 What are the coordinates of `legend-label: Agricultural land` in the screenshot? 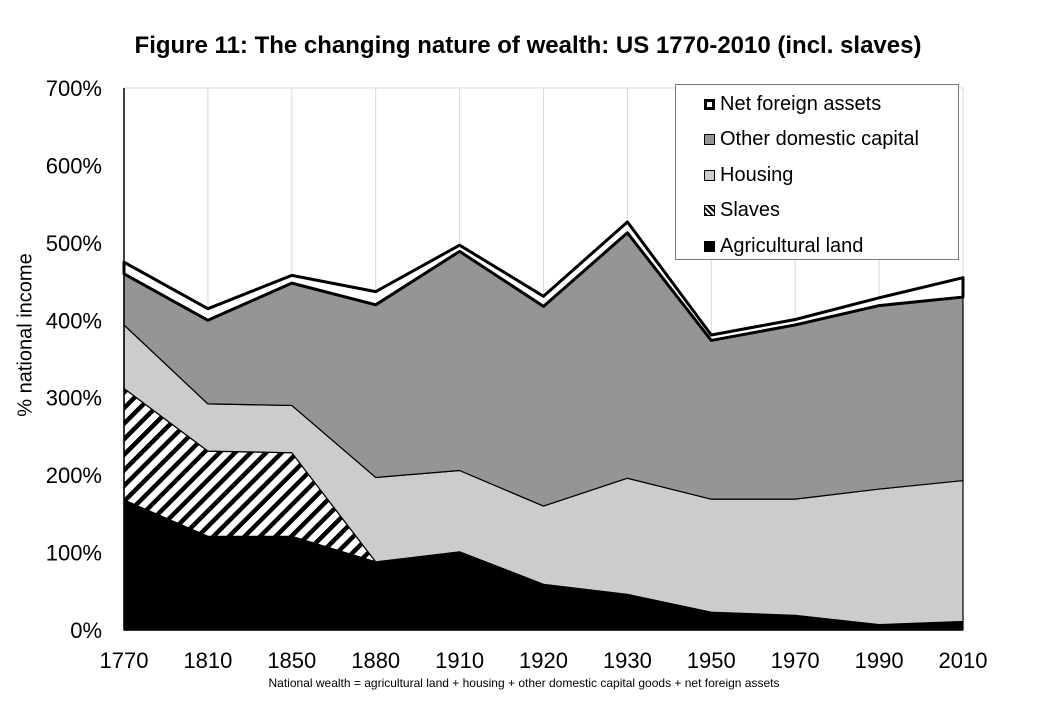 It's located at (792, 245).